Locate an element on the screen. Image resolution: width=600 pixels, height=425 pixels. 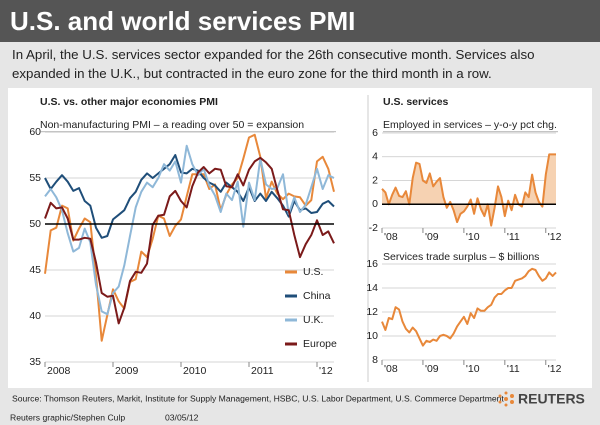
page-title: U.S. and world services PMI is located at coordinates (300, 21).